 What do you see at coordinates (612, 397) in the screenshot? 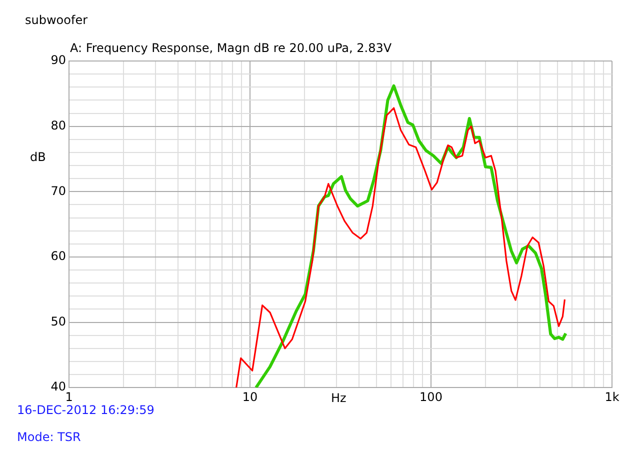
I see `x-tick-label: 1k` at bounding box center [612, 397].